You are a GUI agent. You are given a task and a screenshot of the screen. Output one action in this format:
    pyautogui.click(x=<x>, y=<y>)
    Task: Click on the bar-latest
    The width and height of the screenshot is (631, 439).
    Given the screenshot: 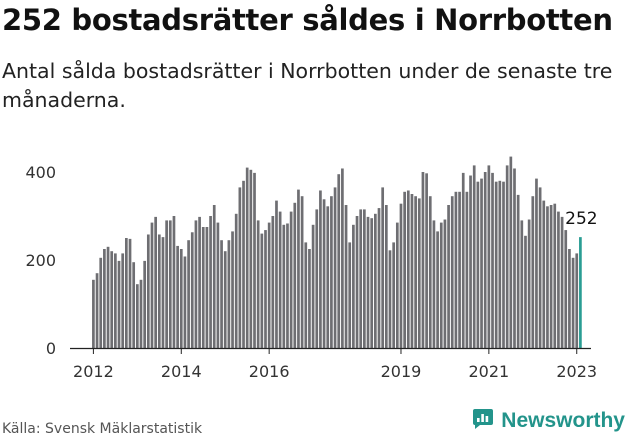 What is the action you would take?
    pyautogui.click(x=580, y=292)
    